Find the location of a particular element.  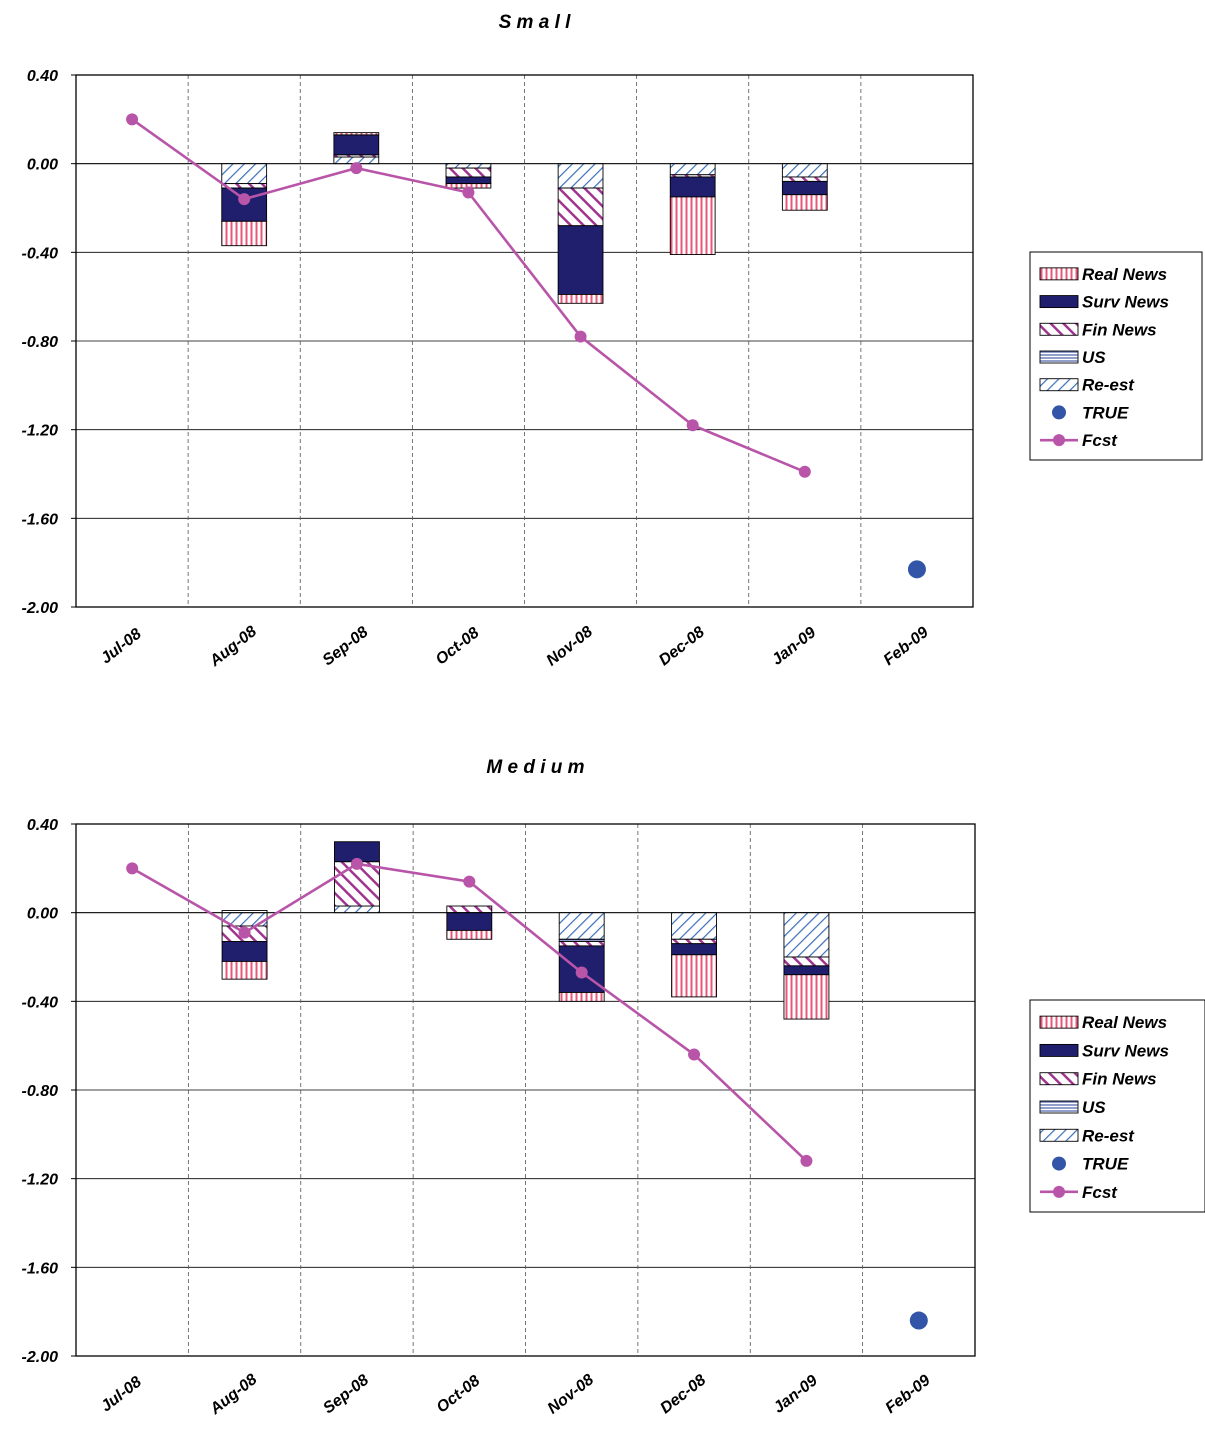

chart-title: S m a l l is located at coordinates (535, 22).